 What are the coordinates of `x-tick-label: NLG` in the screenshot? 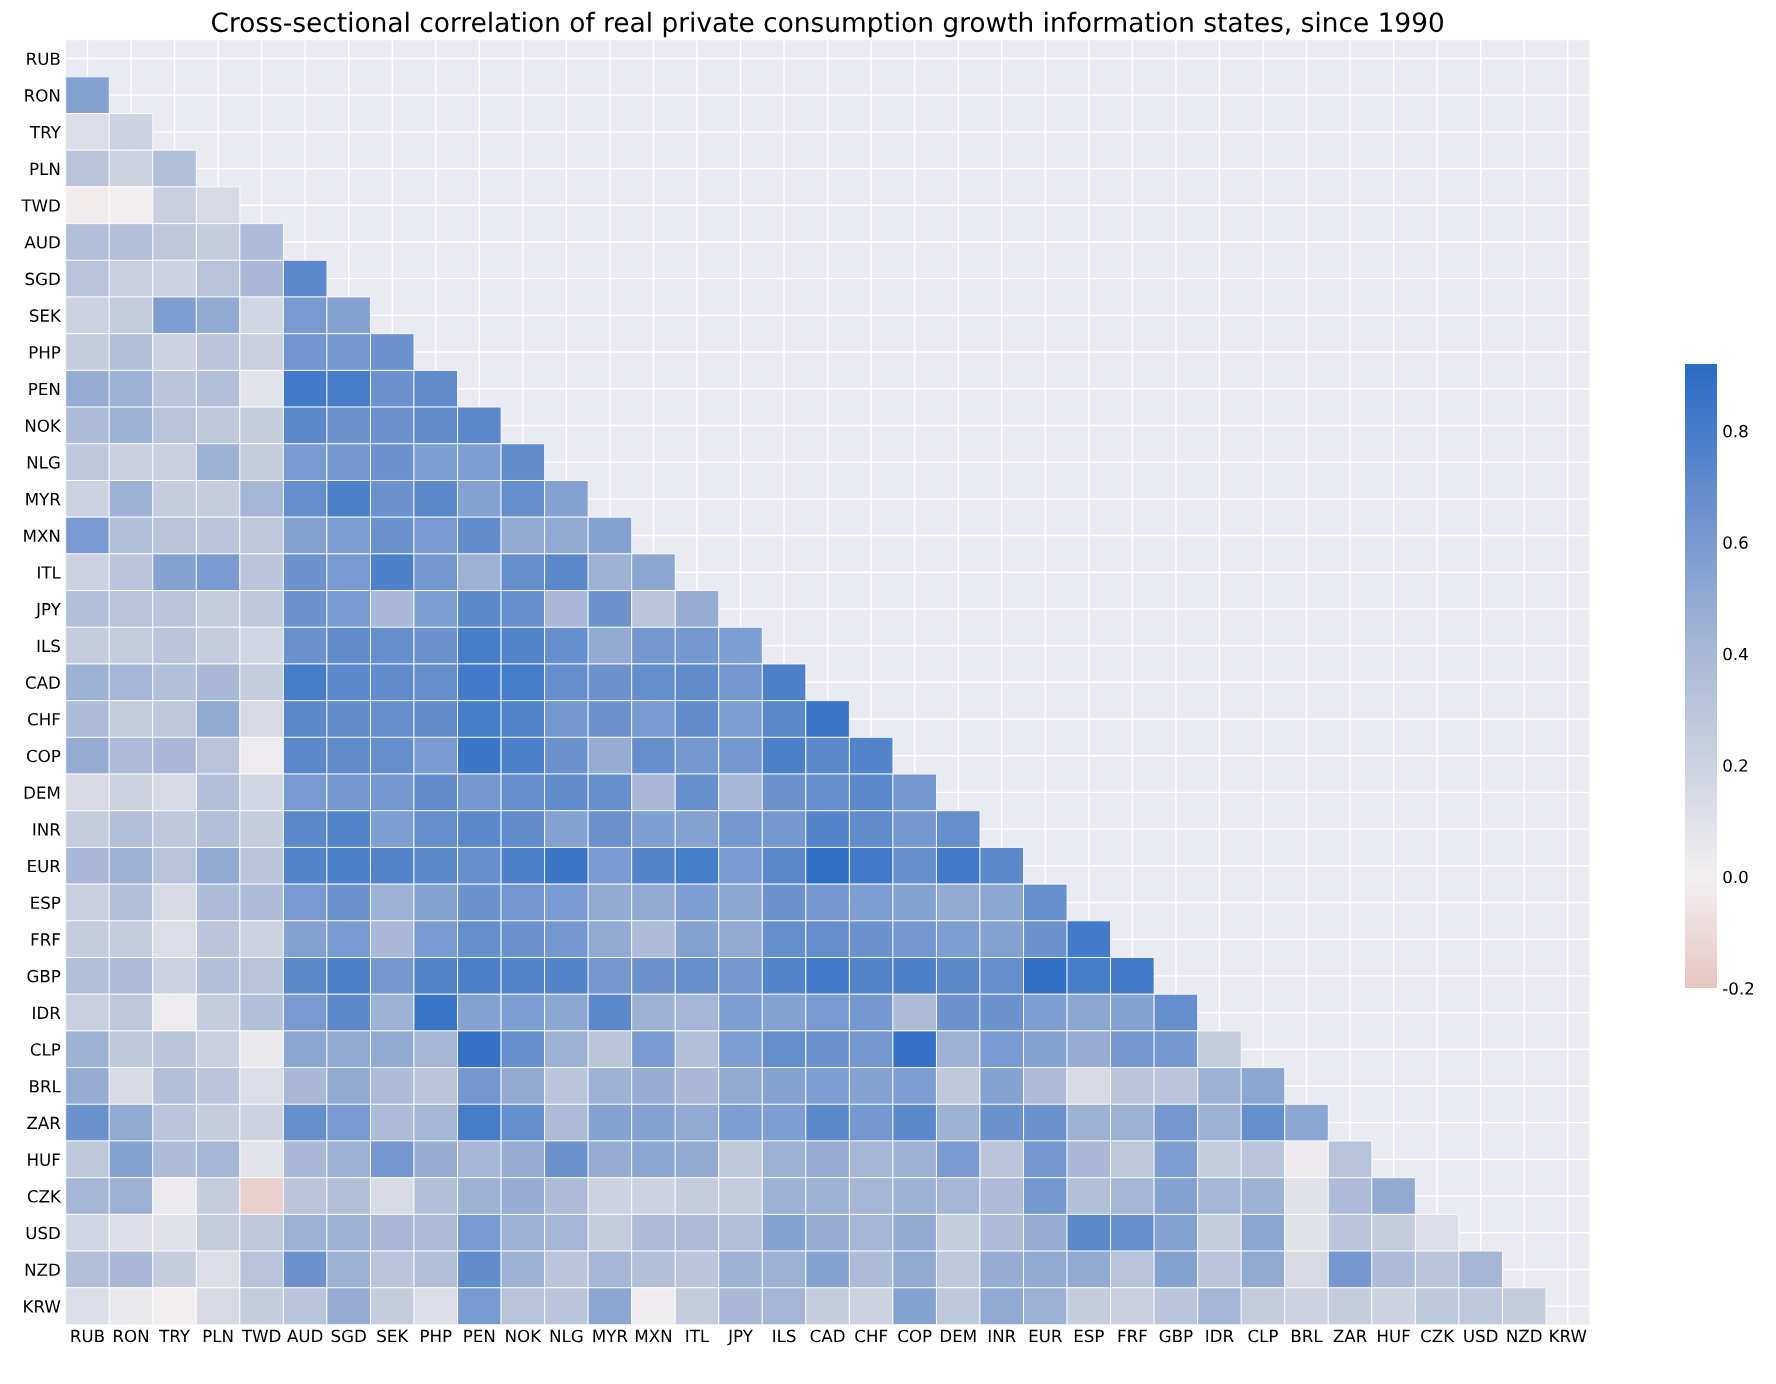 It's located at (566, 1336).